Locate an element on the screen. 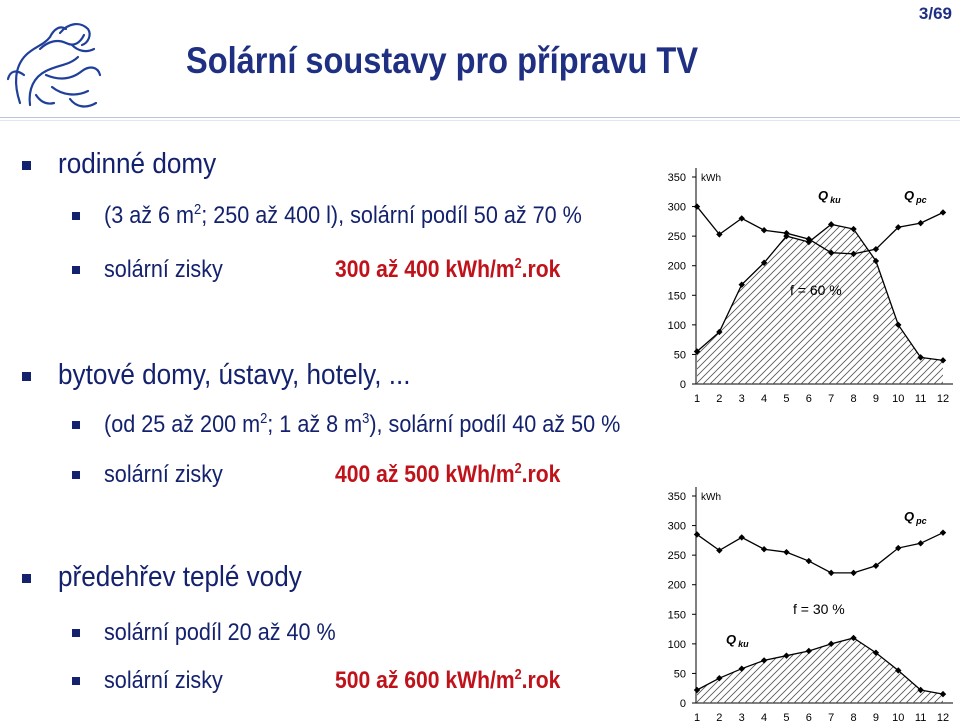 This screenshot has height=727, width=960. page-number: 3/69 is located at coordinates (935, 13).